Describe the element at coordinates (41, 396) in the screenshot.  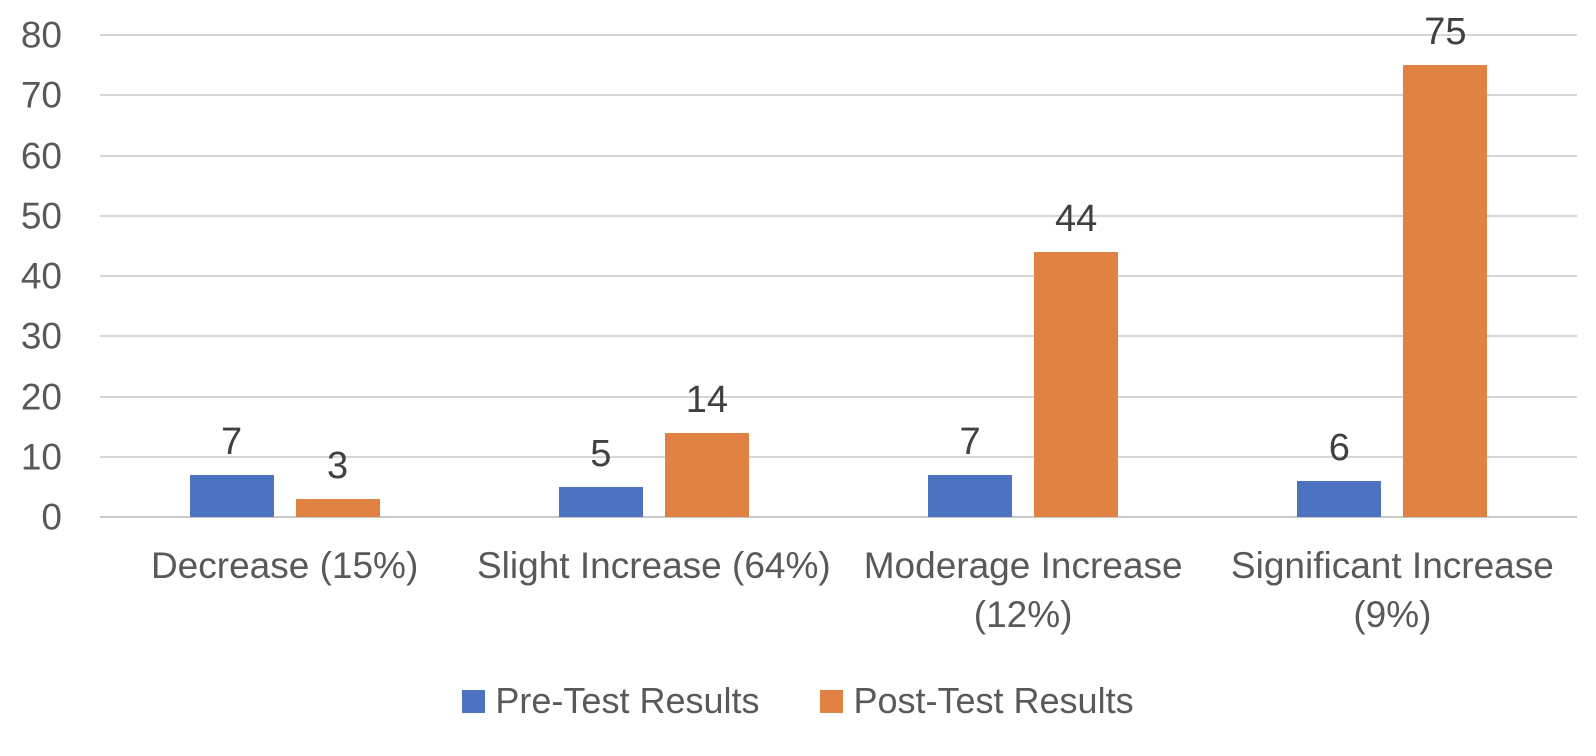
I see `y-axis-tick-label: 20` at that location.